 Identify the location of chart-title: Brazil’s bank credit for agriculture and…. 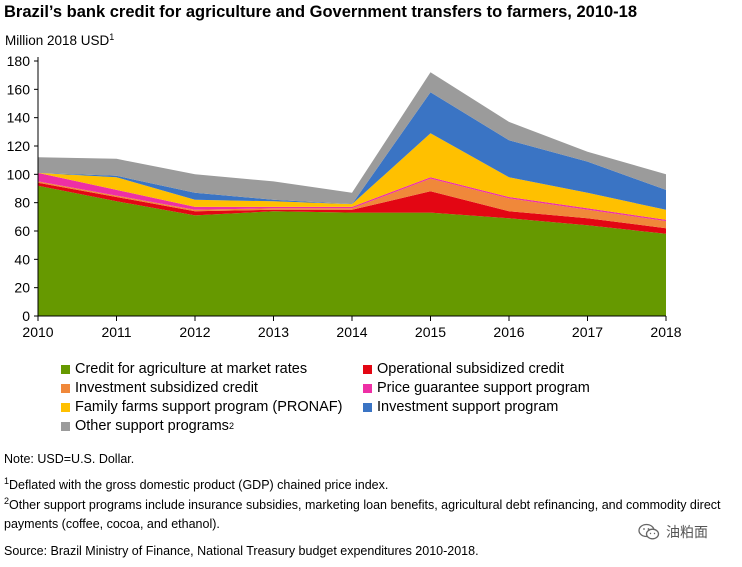
(321, 12).